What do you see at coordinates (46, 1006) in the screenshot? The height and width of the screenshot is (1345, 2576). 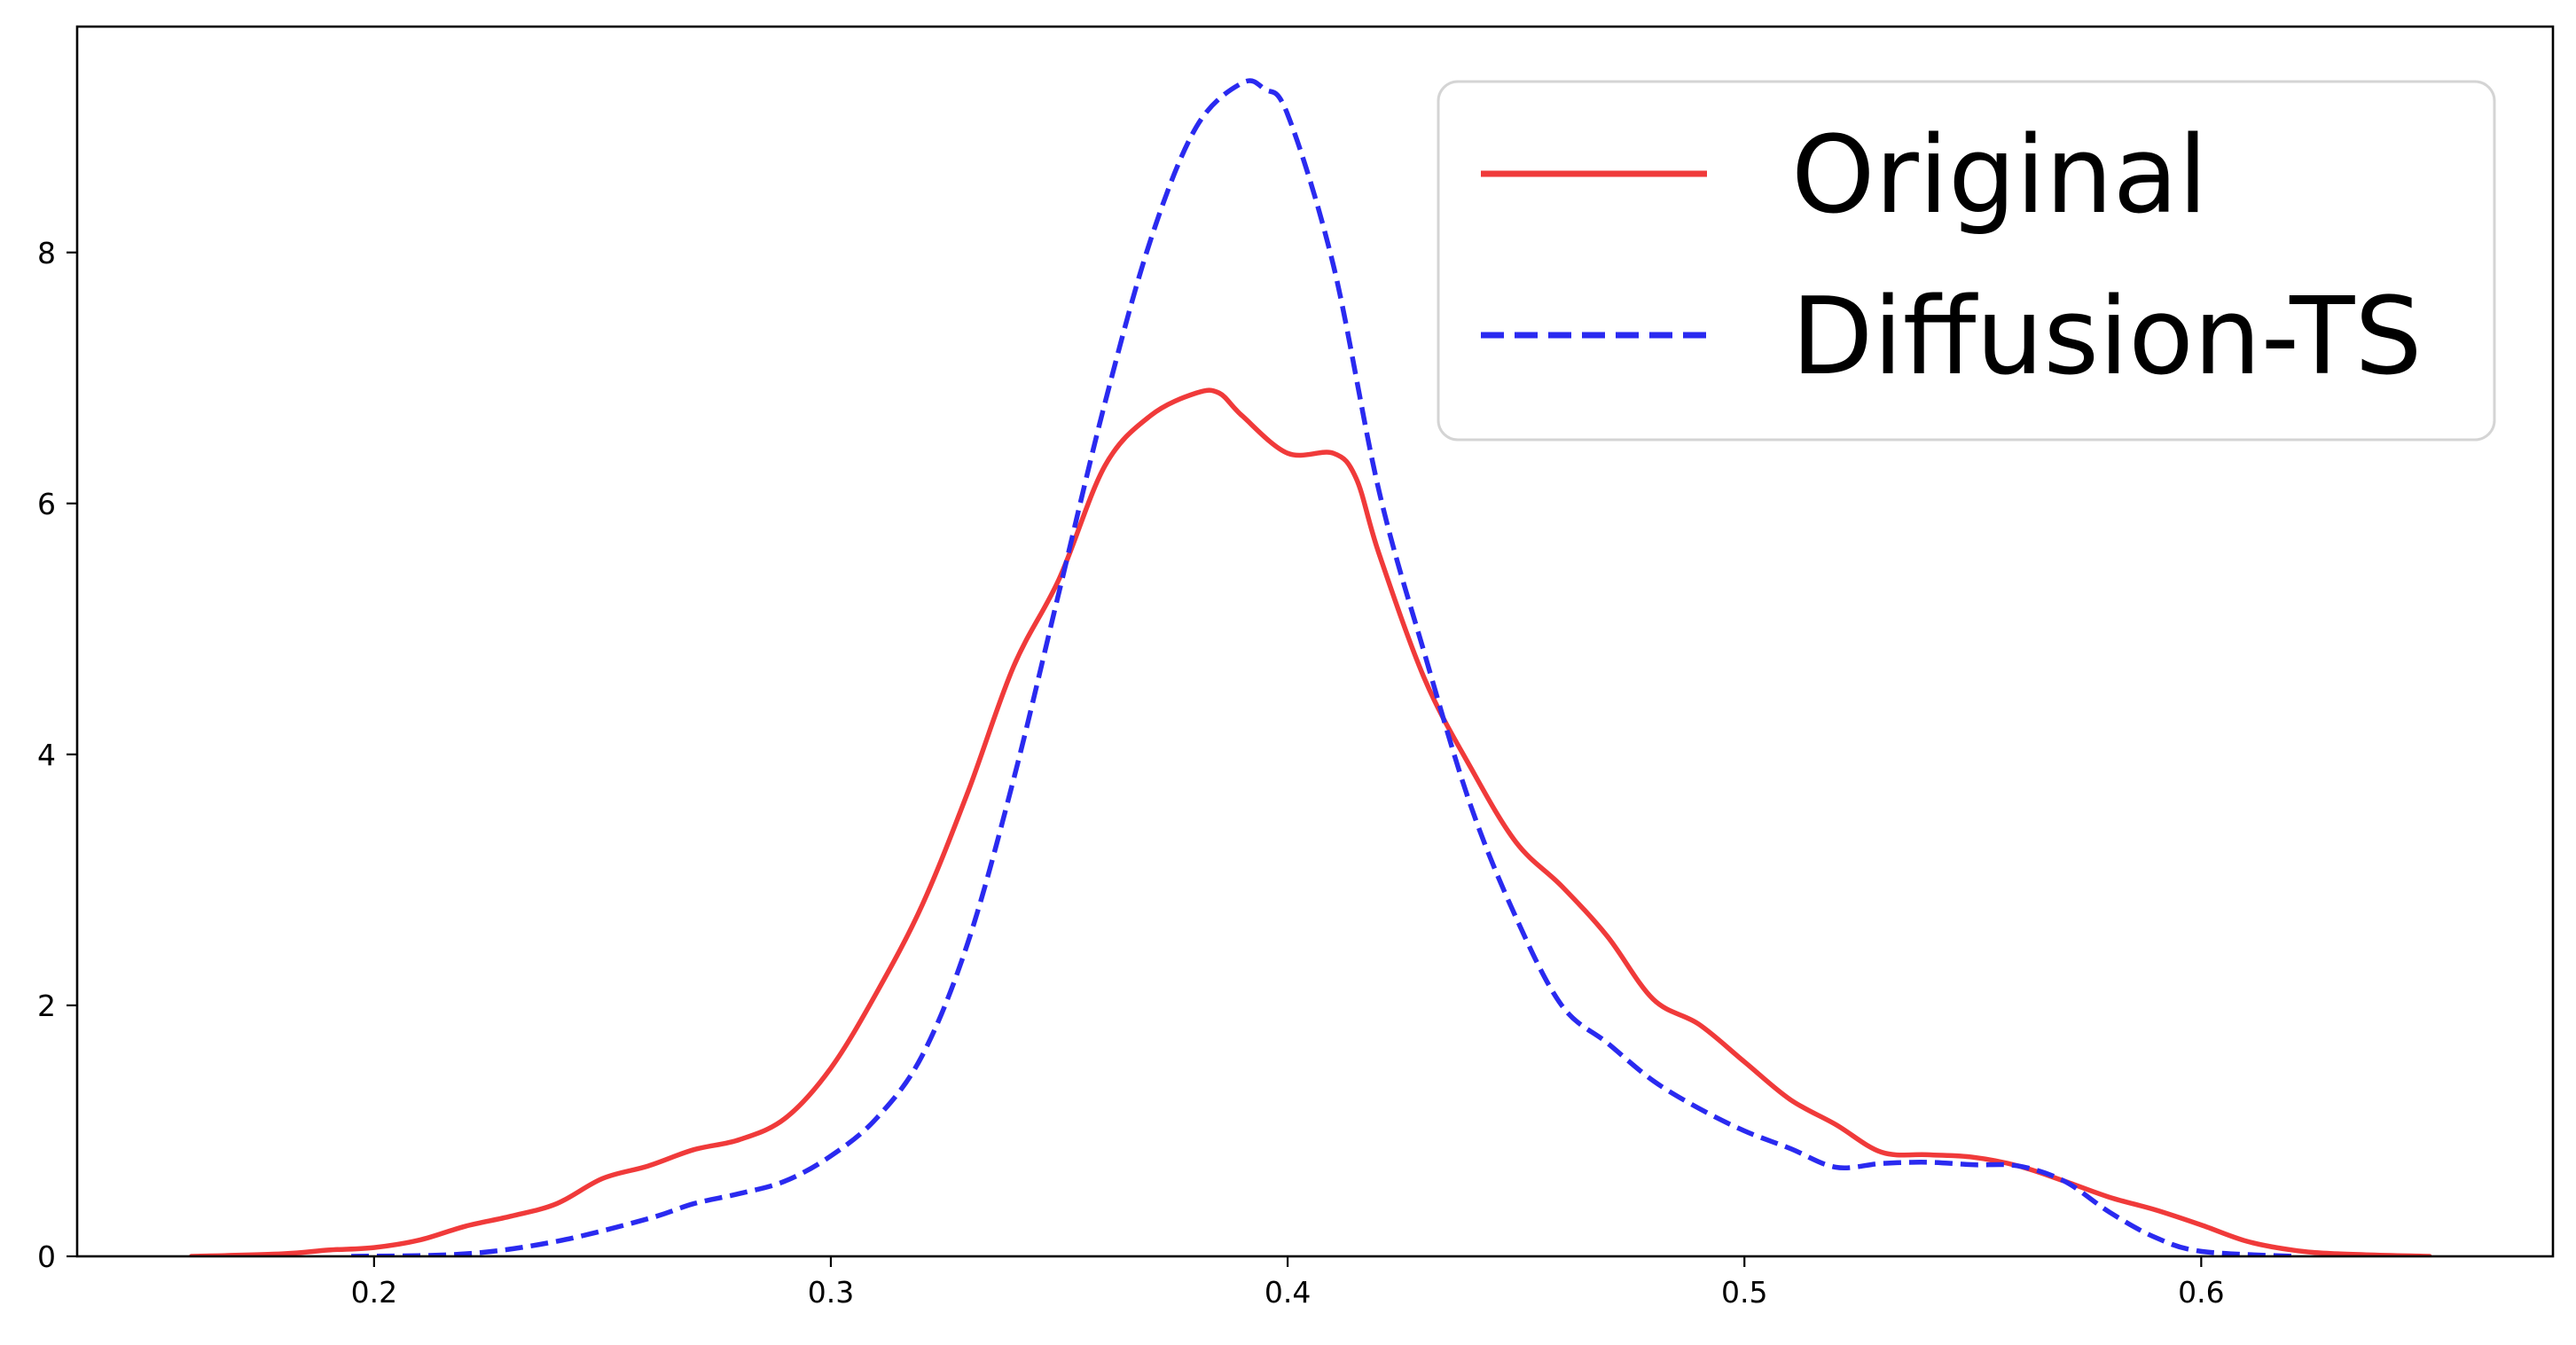 I see `y-tick-label: 2` at bounding box center [46, 1006].